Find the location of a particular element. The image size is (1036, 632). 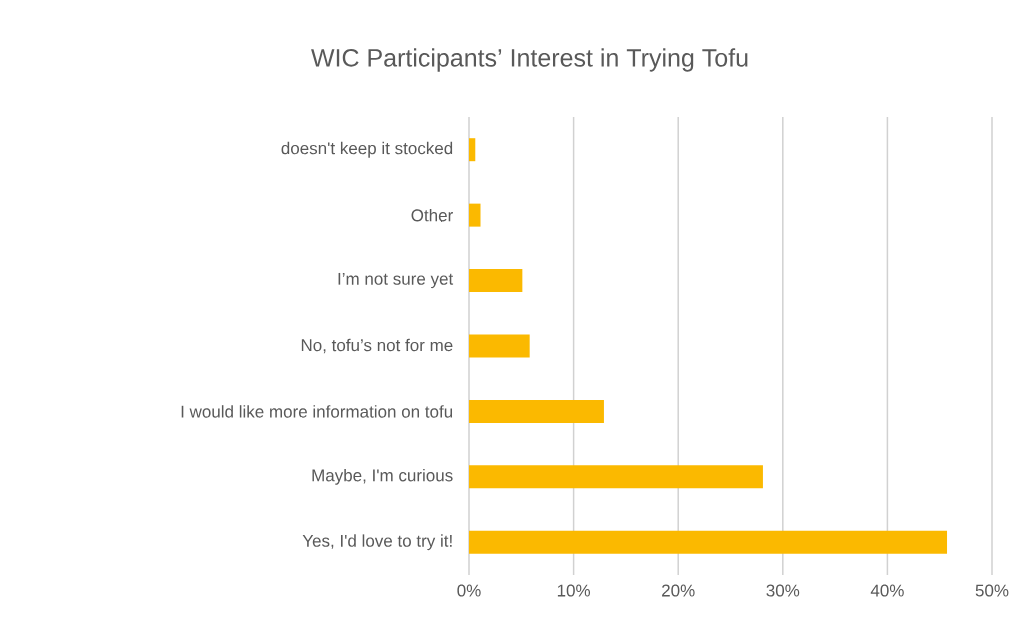

x-tick-label: 20% is located at coordinates (678, 590).